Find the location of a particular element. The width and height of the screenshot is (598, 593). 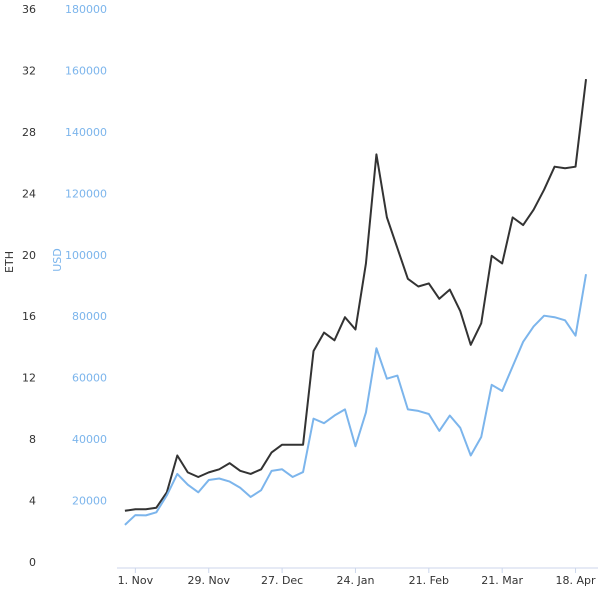

y-axis-title: ETH is located at coordinates (9, 262).